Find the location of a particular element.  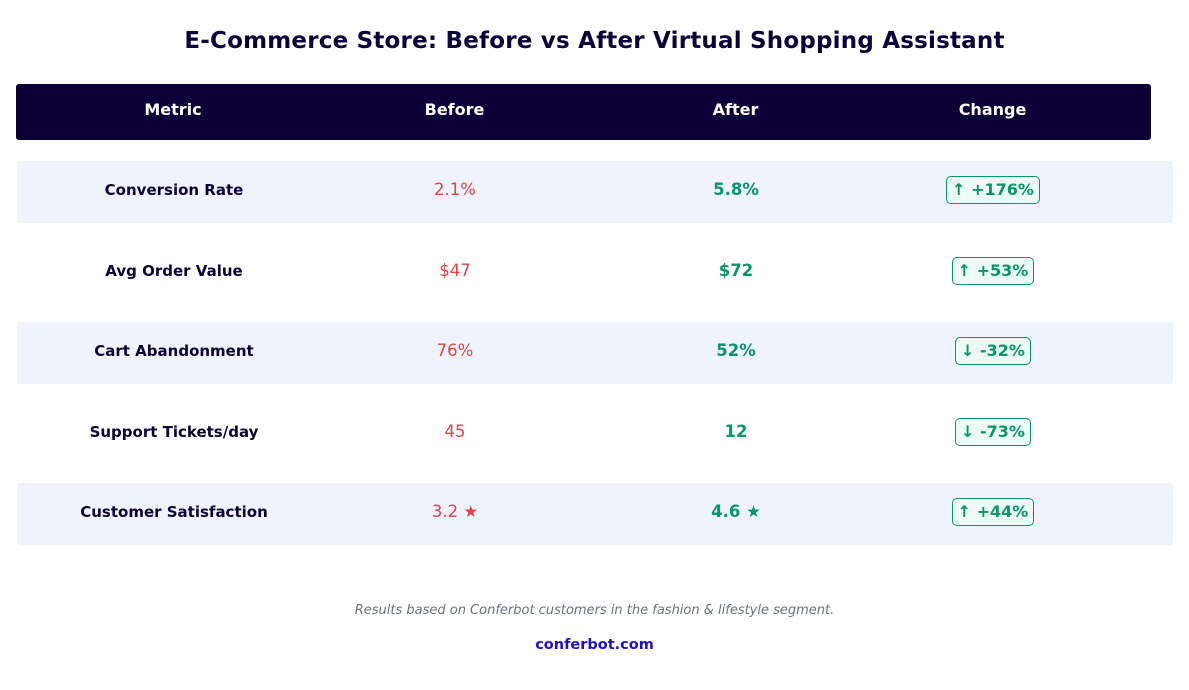

change-cell: ↓ -32% is located at coordinates (993, 351).